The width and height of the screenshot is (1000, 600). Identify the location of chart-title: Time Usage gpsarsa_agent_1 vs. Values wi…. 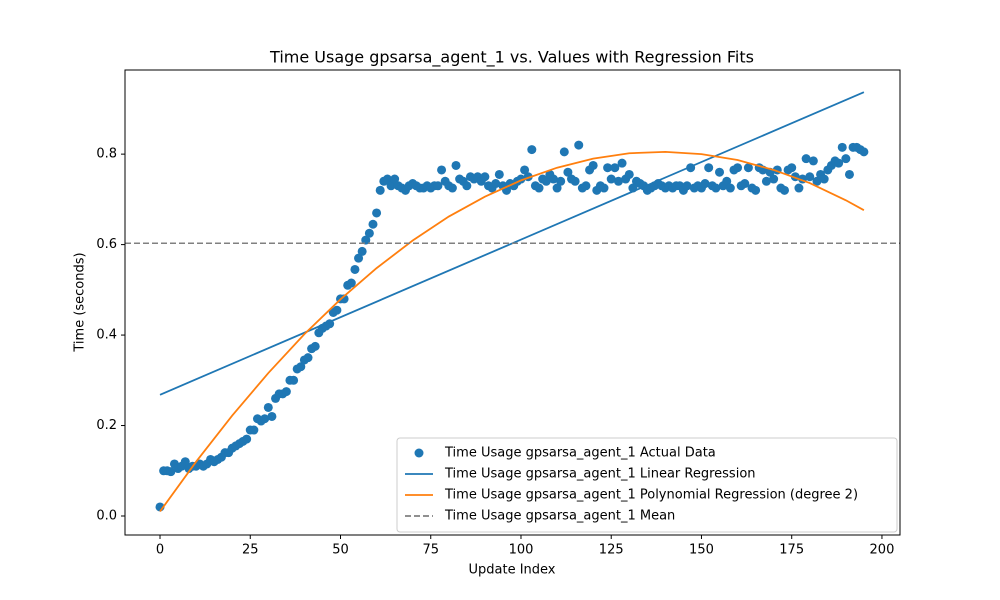
(511, 58).